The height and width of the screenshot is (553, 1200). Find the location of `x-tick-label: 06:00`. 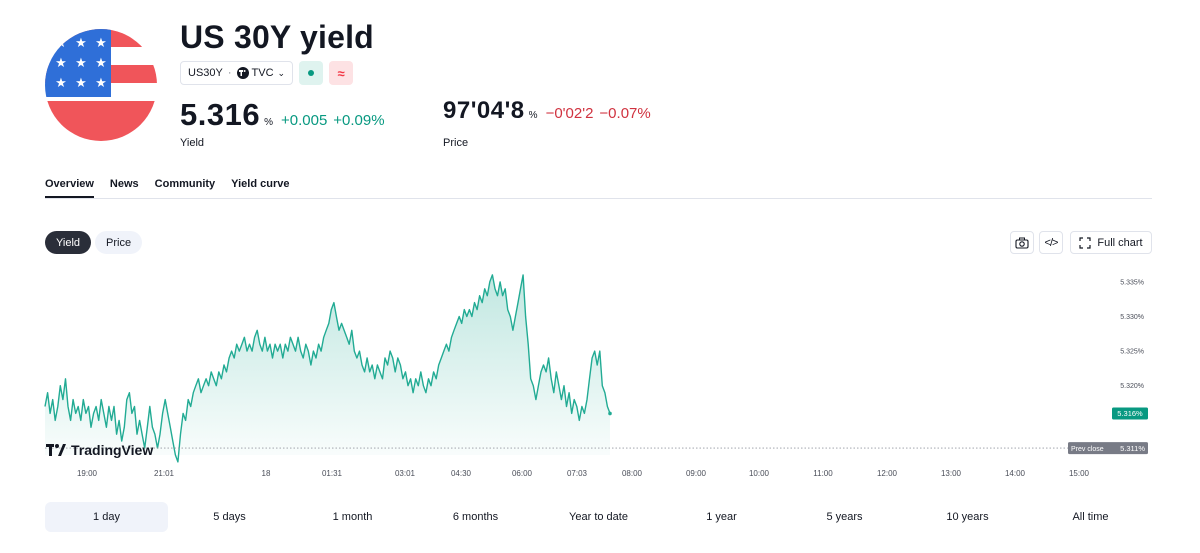

x-tick-label: 06:00 is located at coordinates (522, 473).